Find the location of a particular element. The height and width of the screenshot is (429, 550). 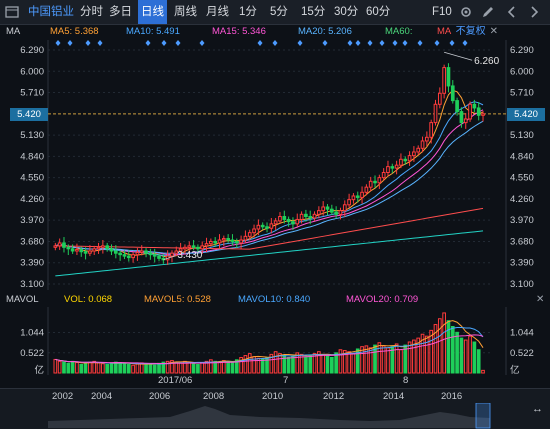

restore-mode-button: 不复权 ✕ is located at coordinates (477, 32).